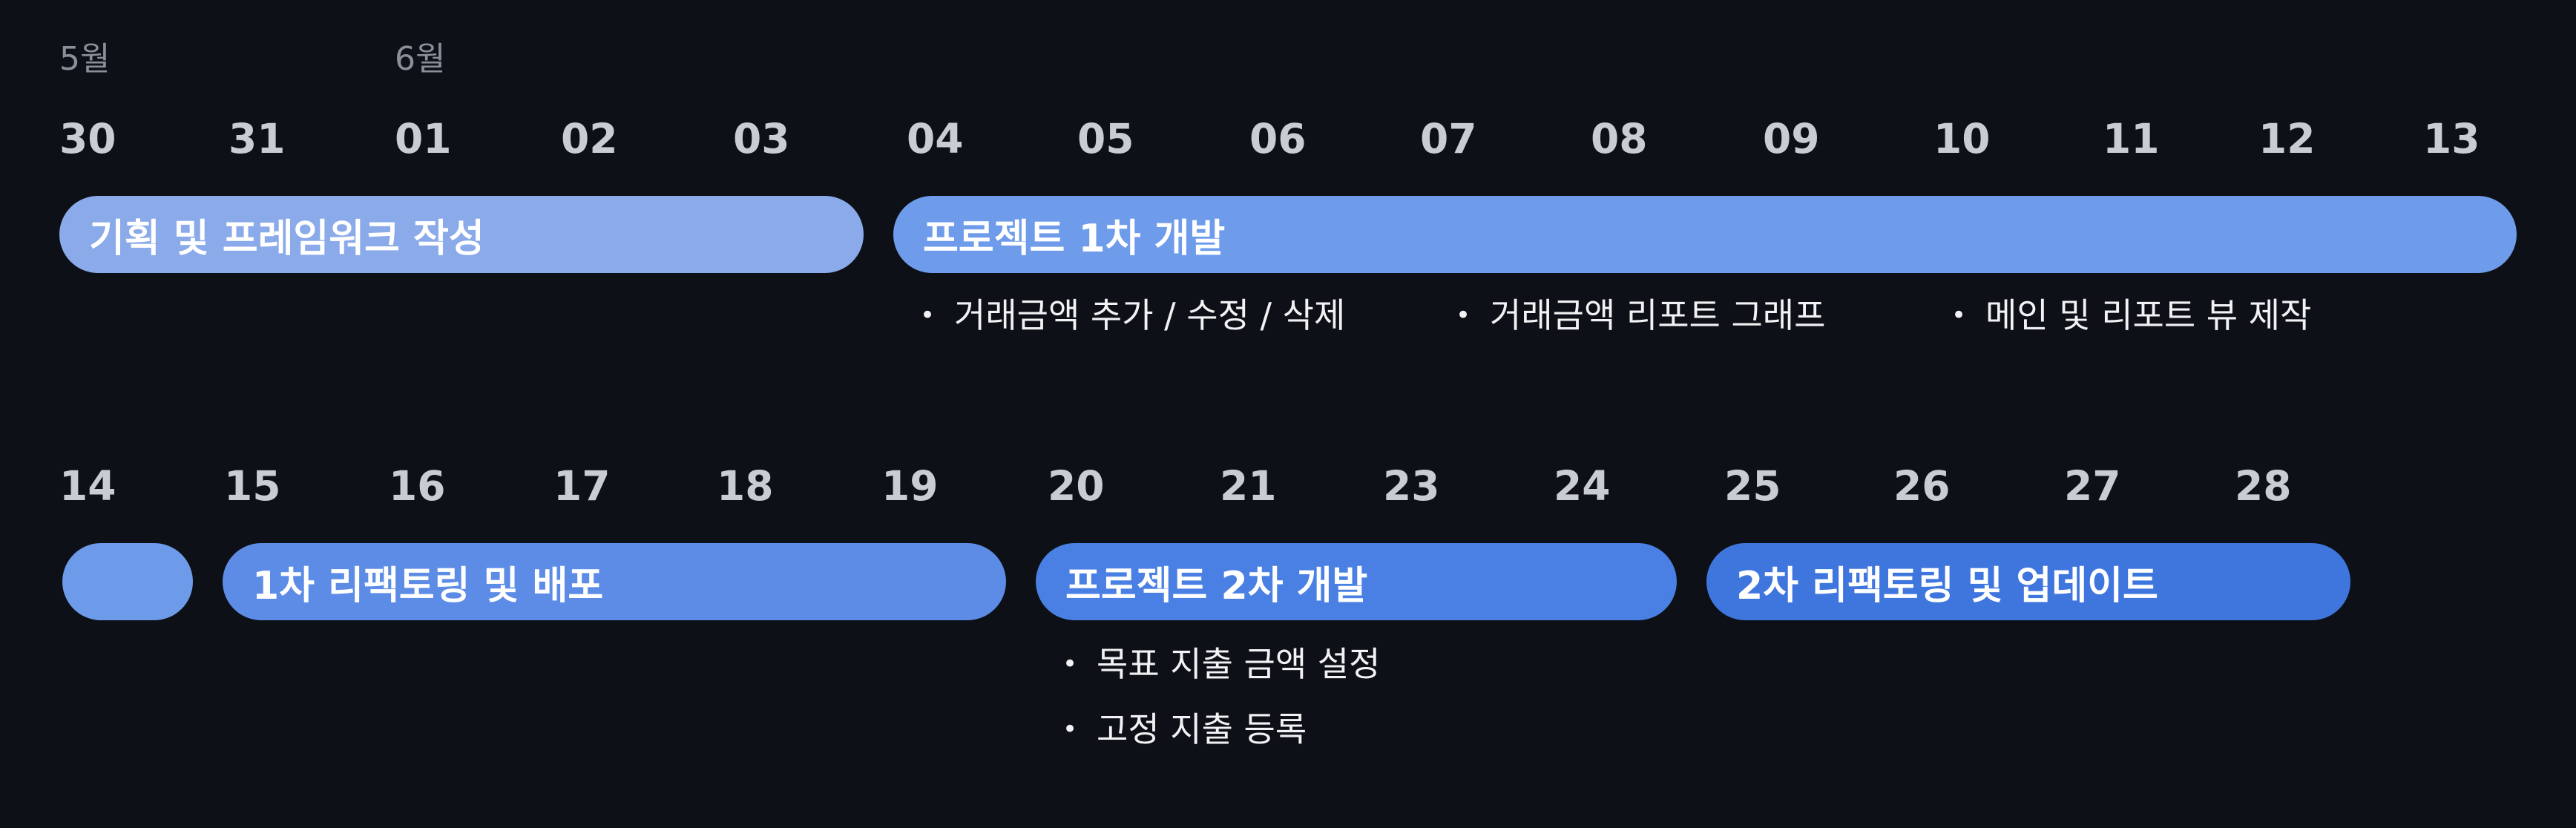  I want to click on day-label: 31, so click(257, 138).